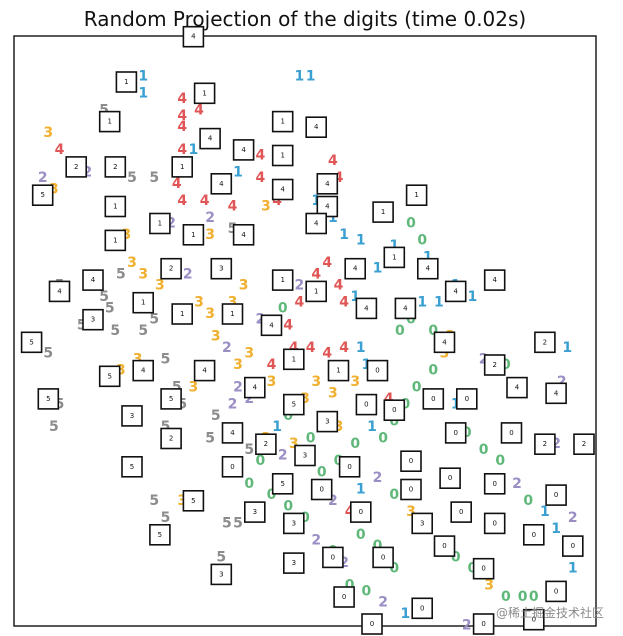 The image size is (623, 636). What do you see at coordinates (550, 612) in the screenshot?
I see `watermark-text: @稀土掘金技术社区` at bounding box center [550, 612].